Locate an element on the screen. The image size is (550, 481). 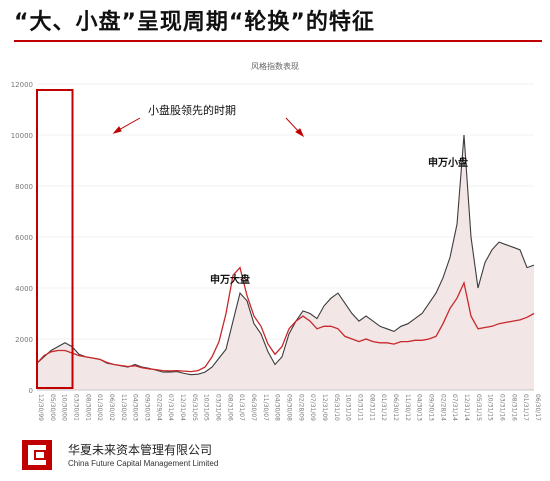
x-tick-label: 06/30/02 is located at coordinates (111, 407).